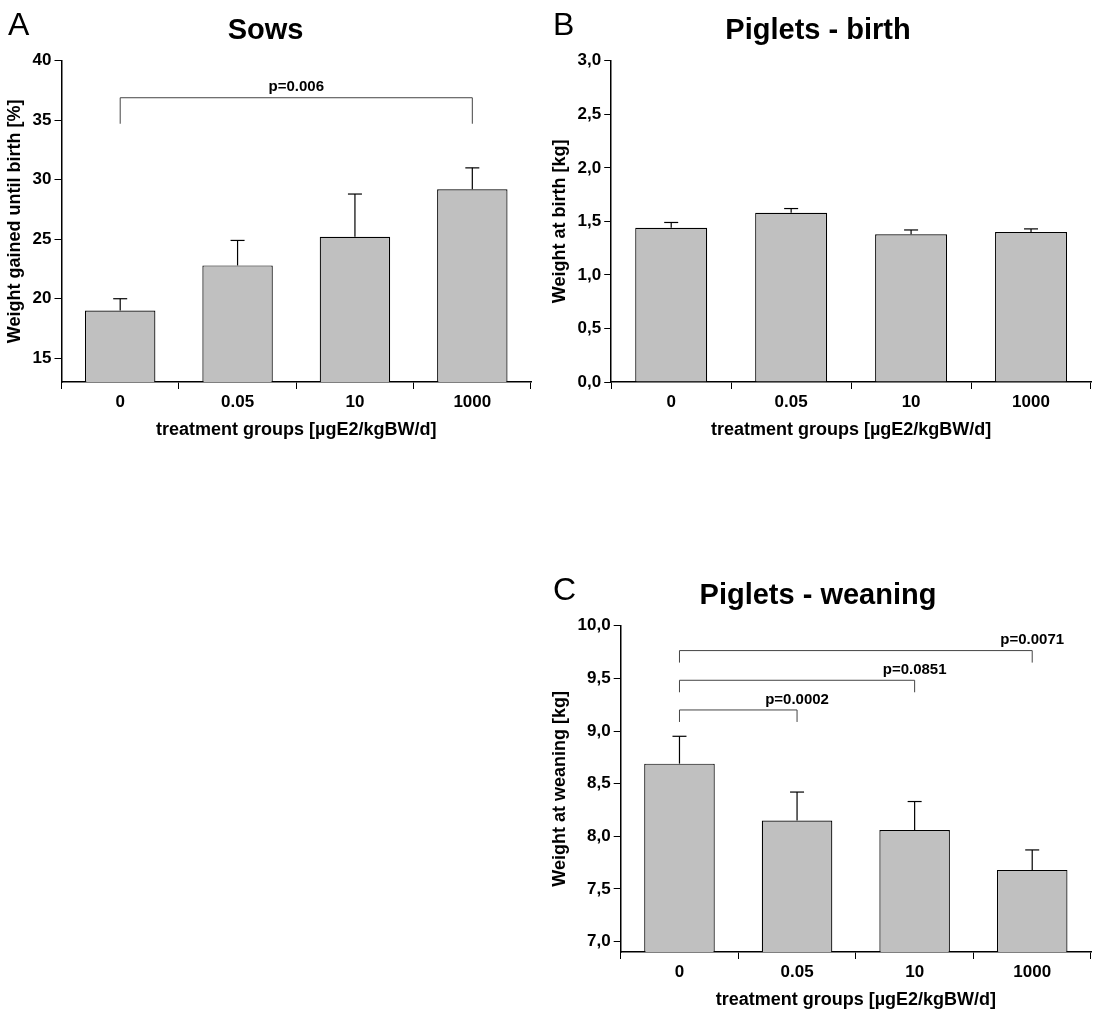 Image resolution: width=1102 pixels, height=1021 pixels. What do you see at coordinates (589, 274) in the screenshot?
I see `y-tick-label: 1,0` at bounding box center [589, 274].